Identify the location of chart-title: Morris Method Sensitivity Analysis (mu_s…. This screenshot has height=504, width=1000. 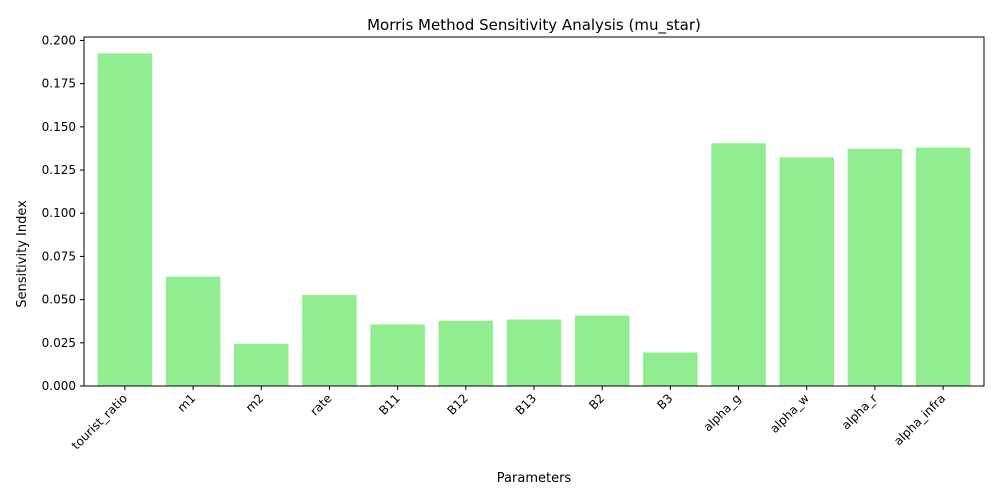
(534, 25).